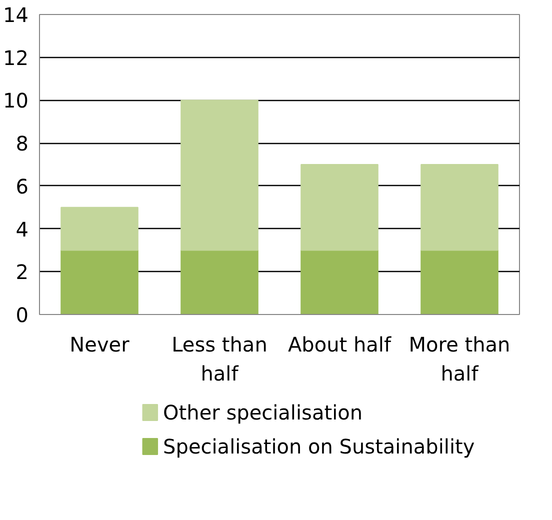  I want to click on legend-label: Other specialisation, so click(263, 412).